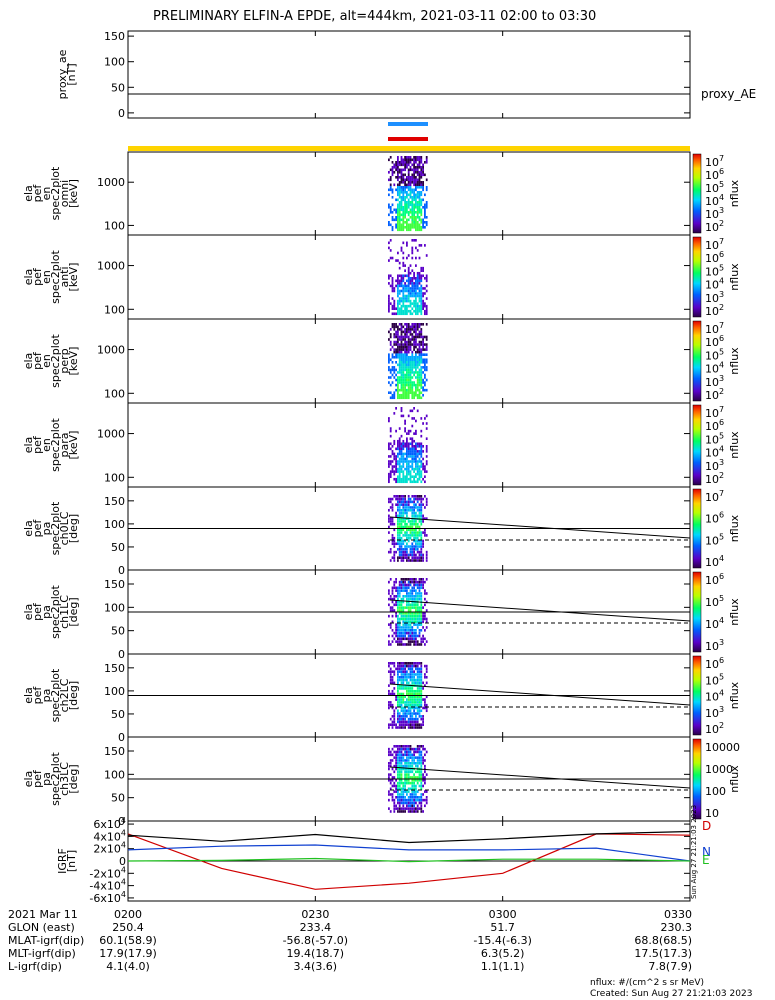 The width and height of the screenshot is (775, 1000). What do you see at coordinates (714, 161) in the screenshot?
I see `colorbar-tick: 10⁷` at bounding box center [714, 161].